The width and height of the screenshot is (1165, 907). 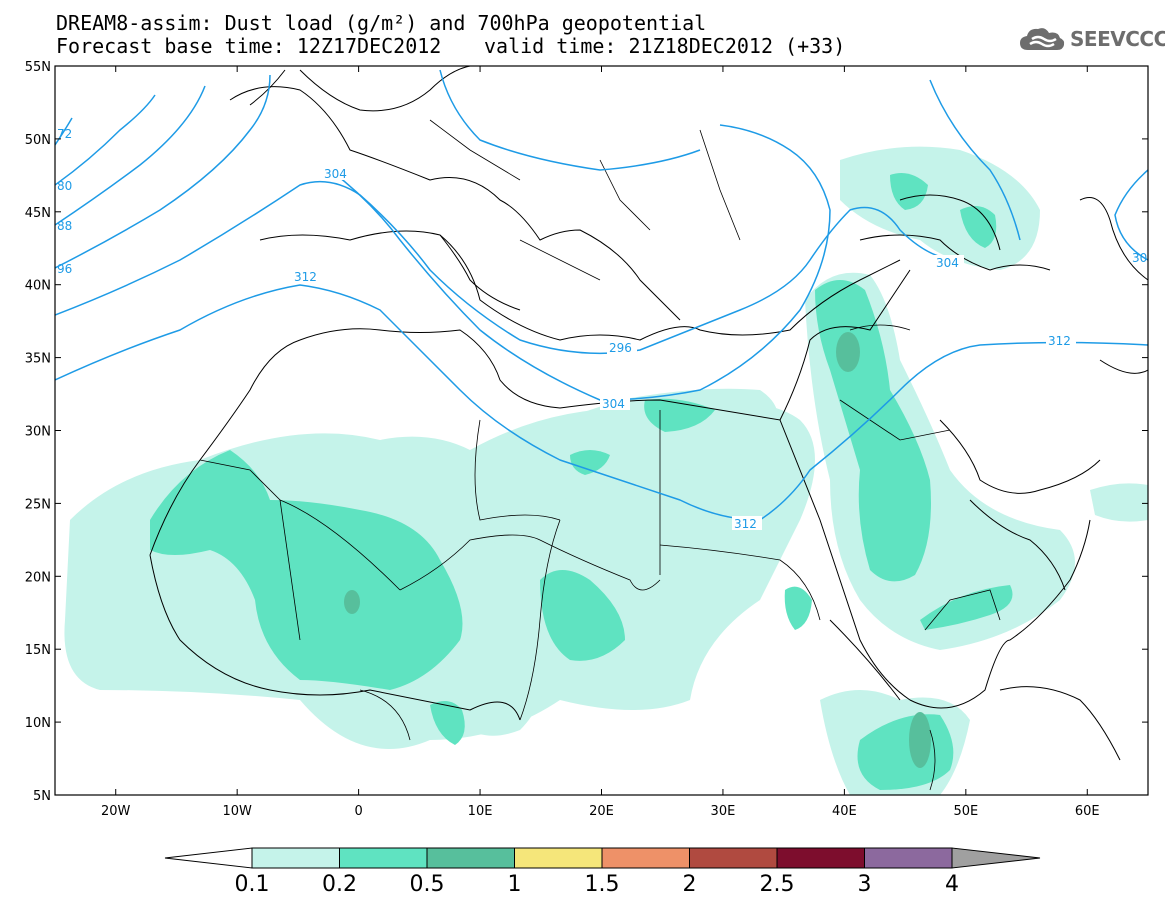 What do you see at coordinates (952, 884) in the screenshot?
I see `colorbar-tick-label: 4` at bounding box center [952, 884].